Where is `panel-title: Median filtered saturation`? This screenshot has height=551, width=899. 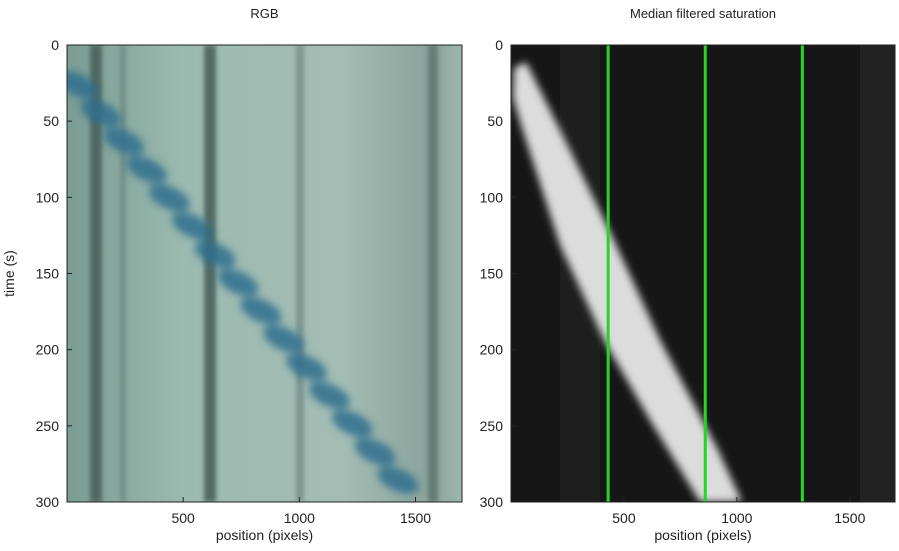
panel-title: Median filtered saturation is located at coordinates (703, 13).